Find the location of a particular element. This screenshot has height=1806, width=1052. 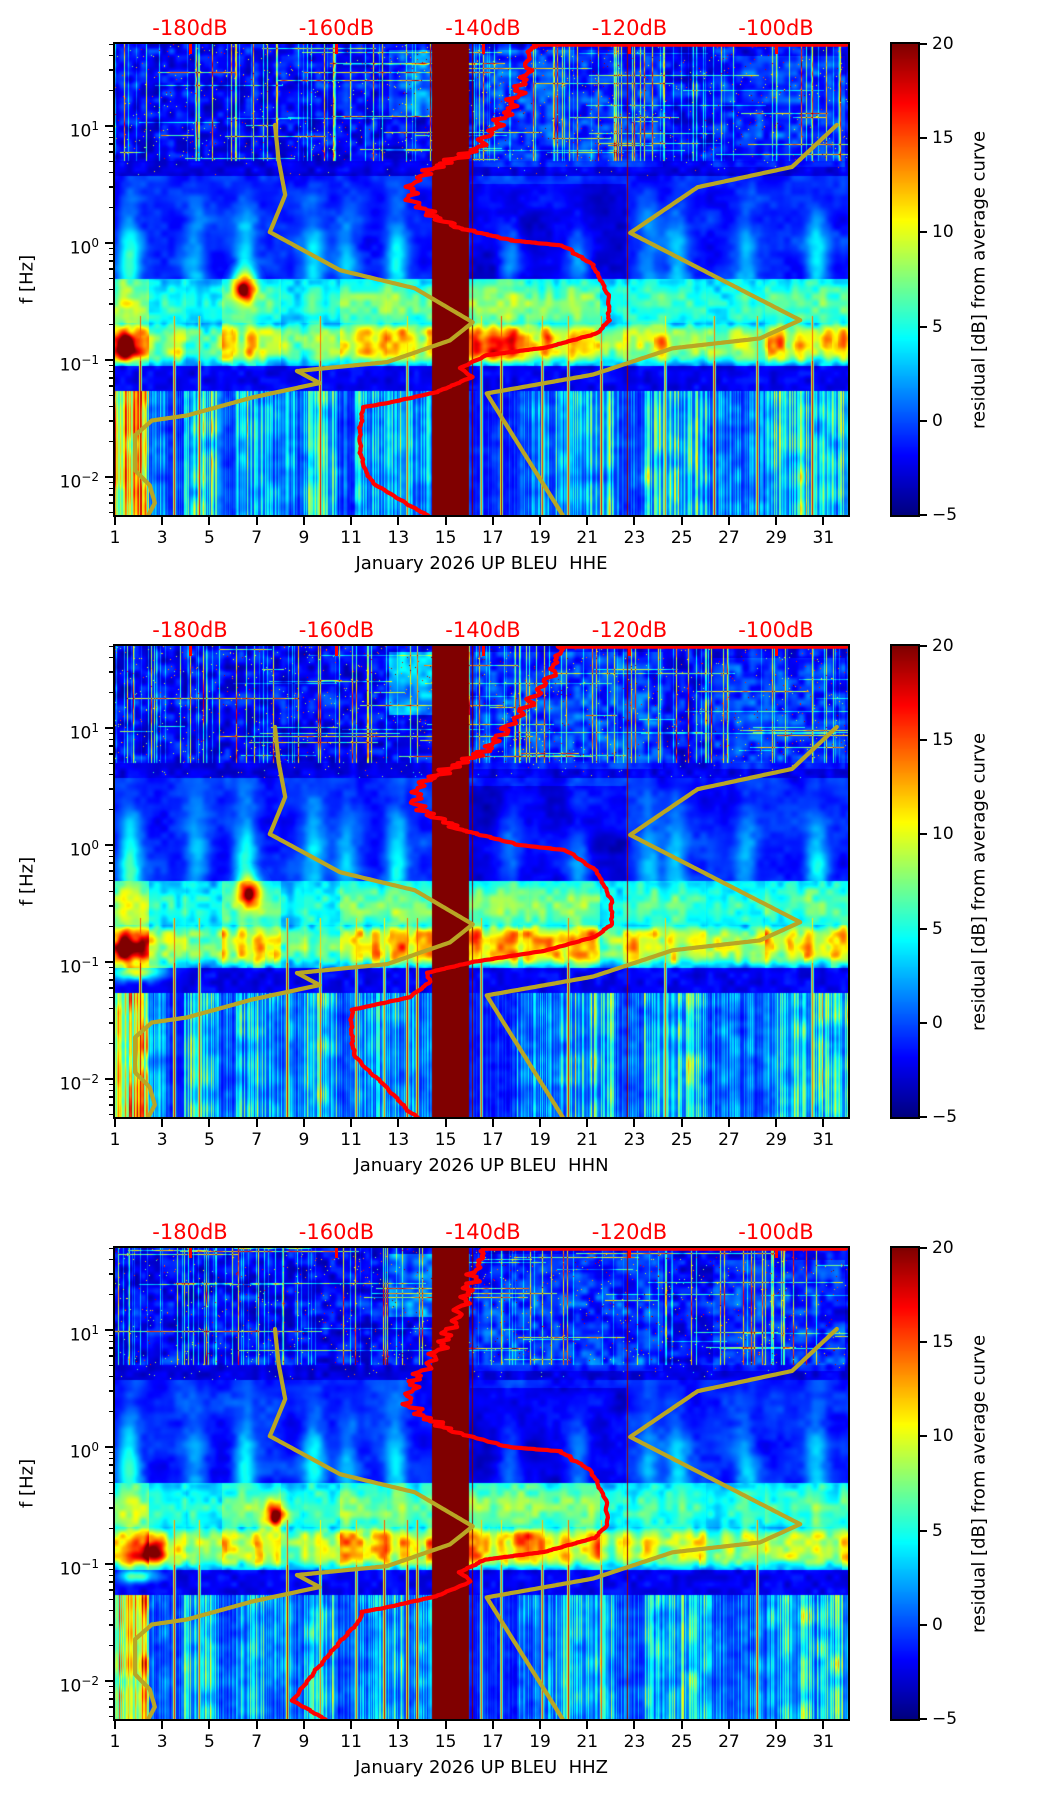

x-tick-label: 5 is located at coordinates (209, 1140).